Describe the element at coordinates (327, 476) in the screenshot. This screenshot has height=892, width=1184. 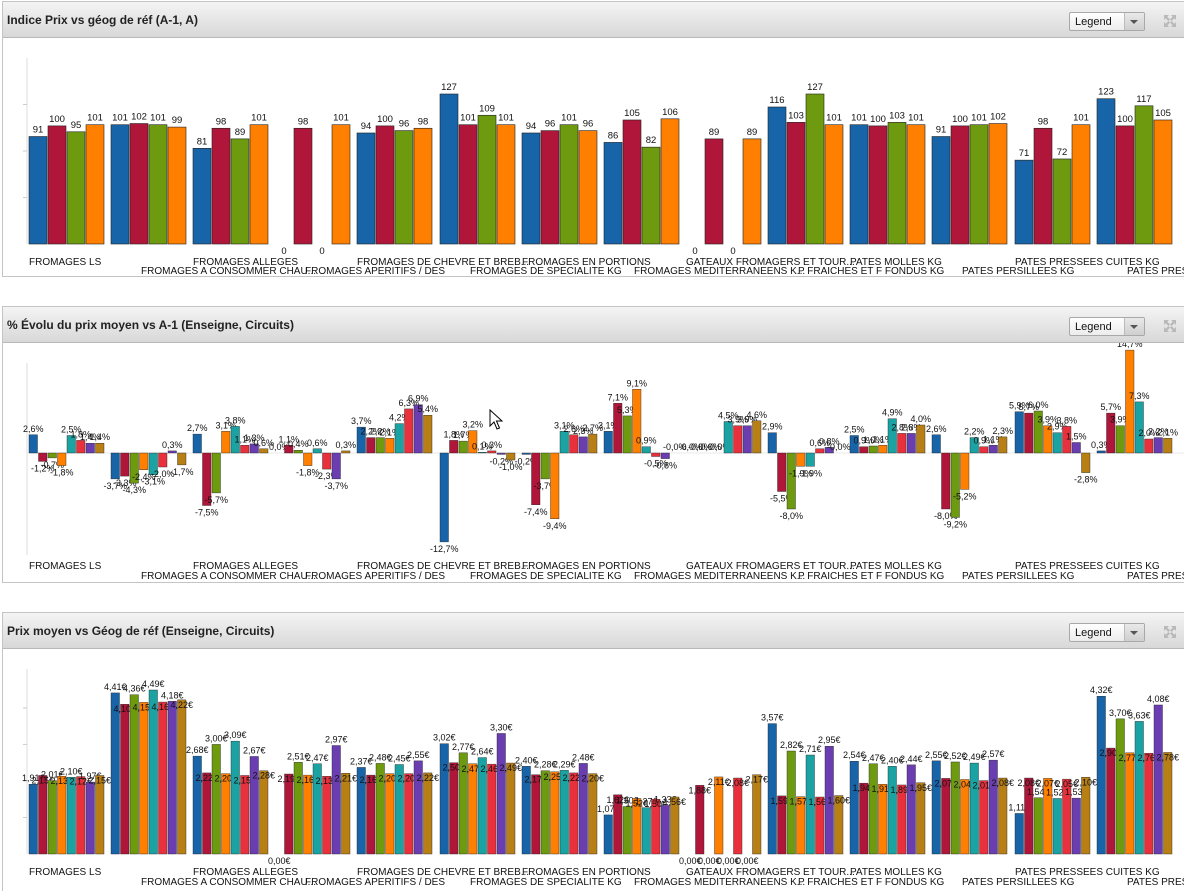
I see `bar-value-label: -2,3%` at that location.